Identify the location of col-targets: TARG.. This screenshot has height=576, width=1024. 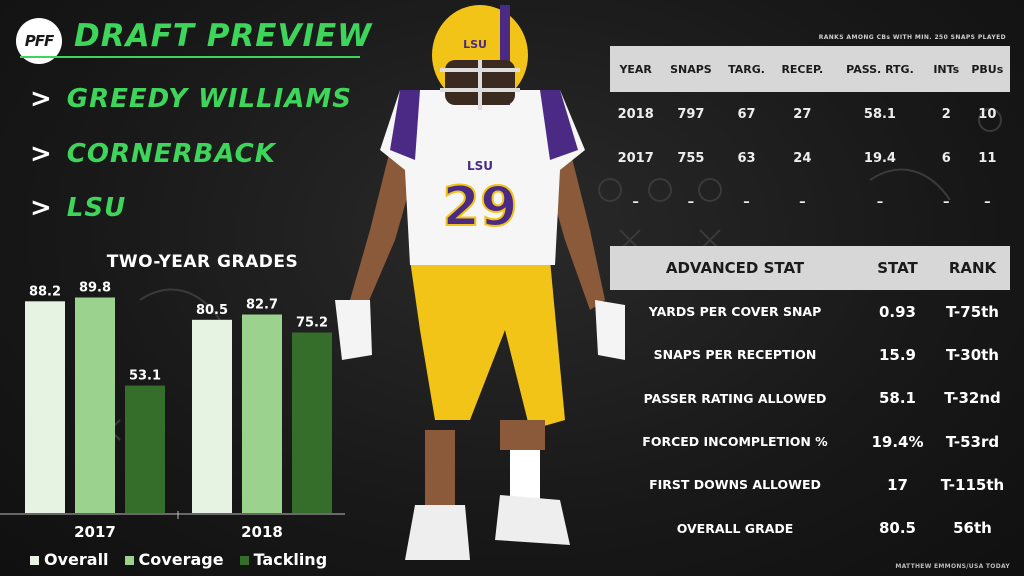
(746, 69).